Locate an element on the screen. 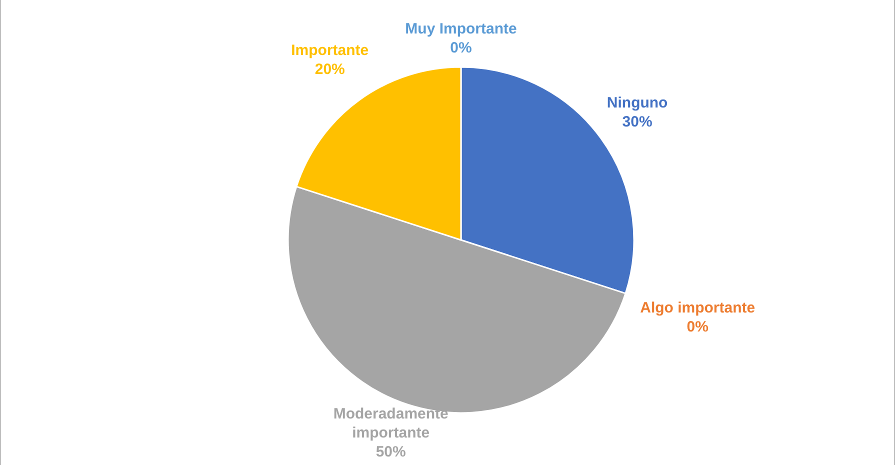 The width and height of the screenshot is (895, 465). slice-label: Importante is located at coordinates (330, 50).